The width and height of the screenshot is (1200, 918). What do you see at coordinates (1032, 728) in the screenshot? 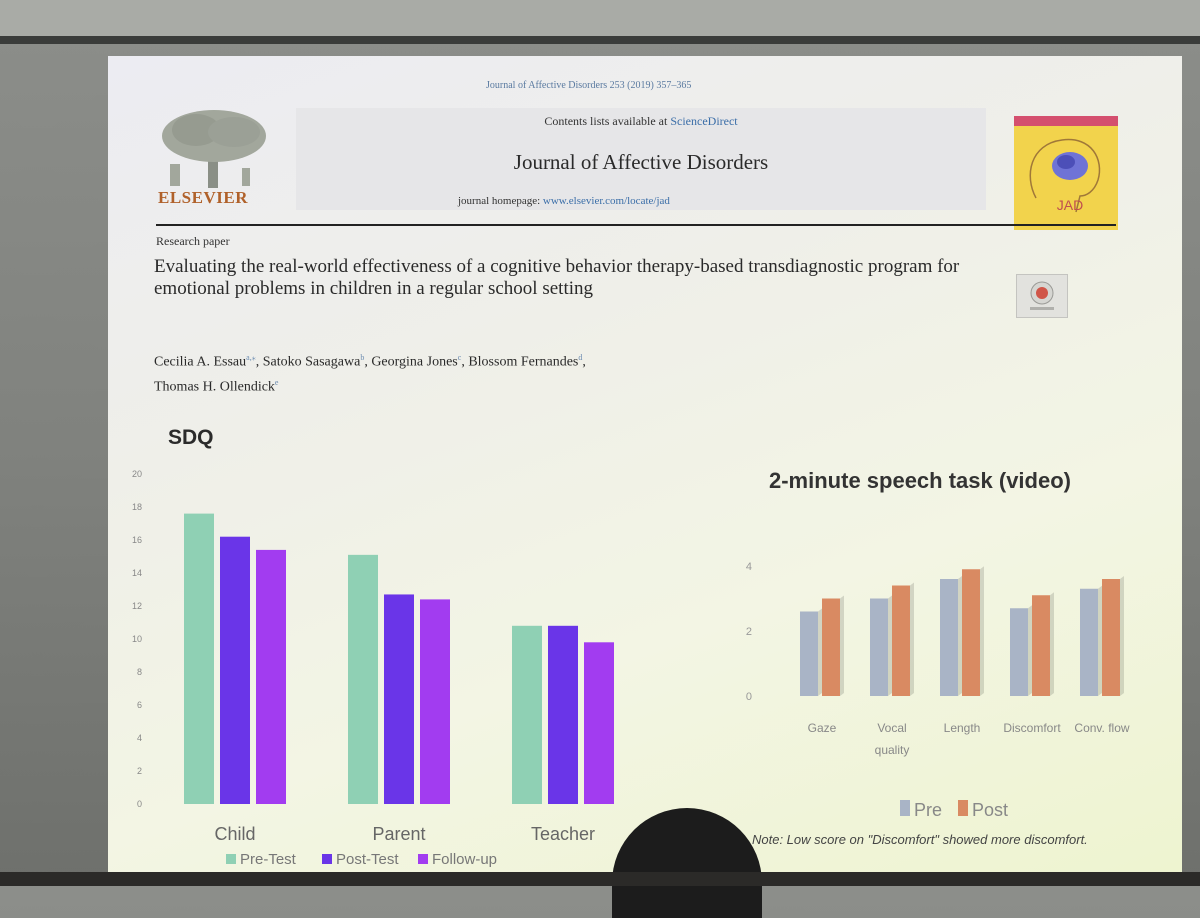
I see `x-category-label: Discomfort` at bounding box center [1032, 728].